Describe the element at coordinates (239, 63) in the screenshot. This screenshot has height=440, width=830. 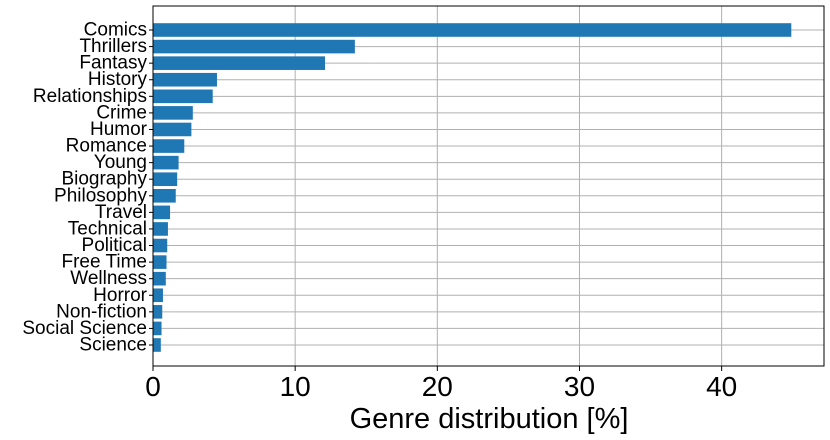
I see `bar-fantasy` at that location.